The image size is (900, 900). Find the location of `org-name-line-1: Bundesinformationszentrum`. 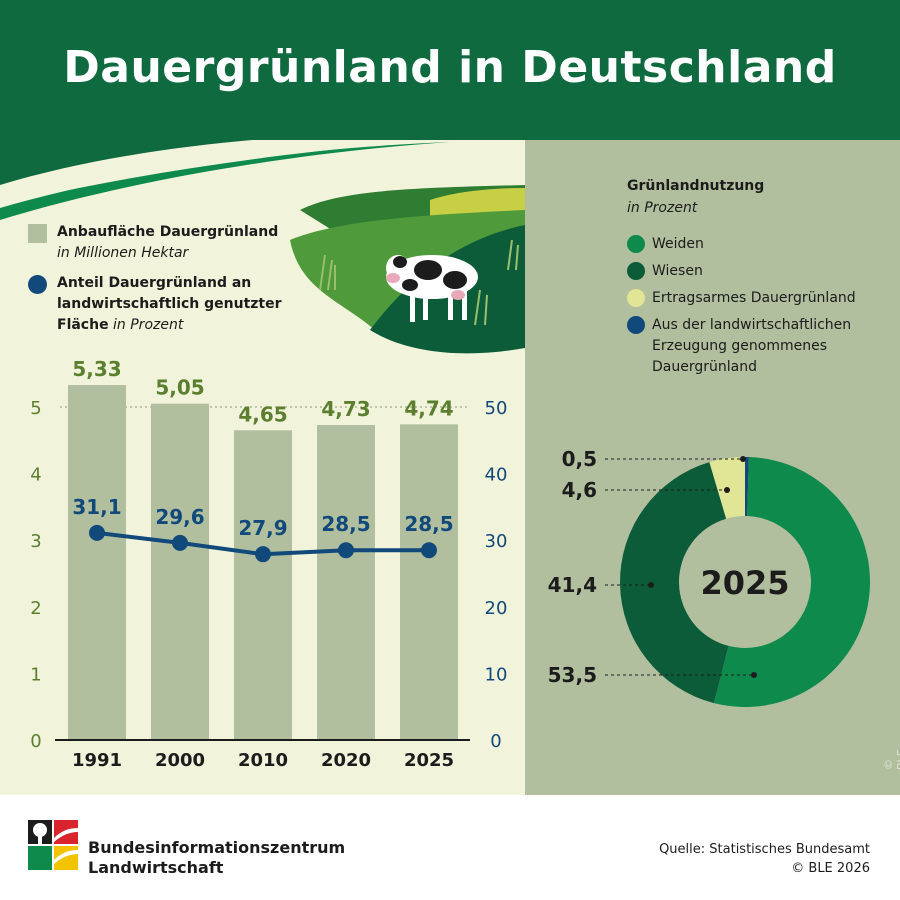

org-name-line-1: Bundesinformationszentrum is located at coordinates (217, 847).